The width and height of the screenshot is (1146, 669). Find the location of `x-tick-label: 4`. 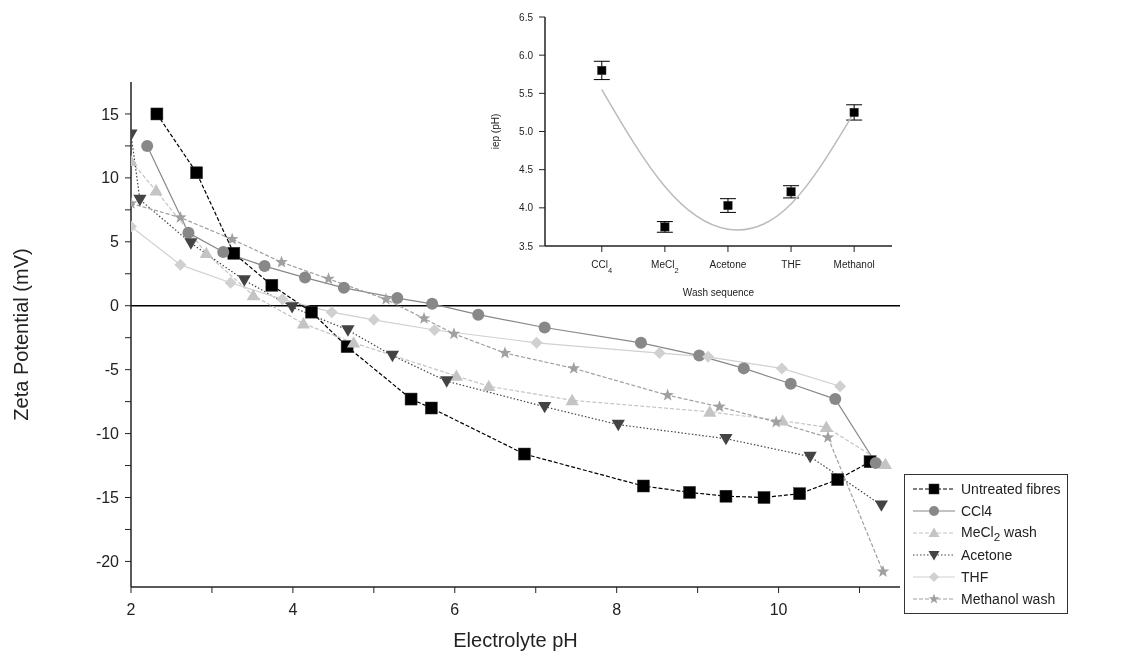

x-tick-label: 4 is located at coordinates (293, 609).